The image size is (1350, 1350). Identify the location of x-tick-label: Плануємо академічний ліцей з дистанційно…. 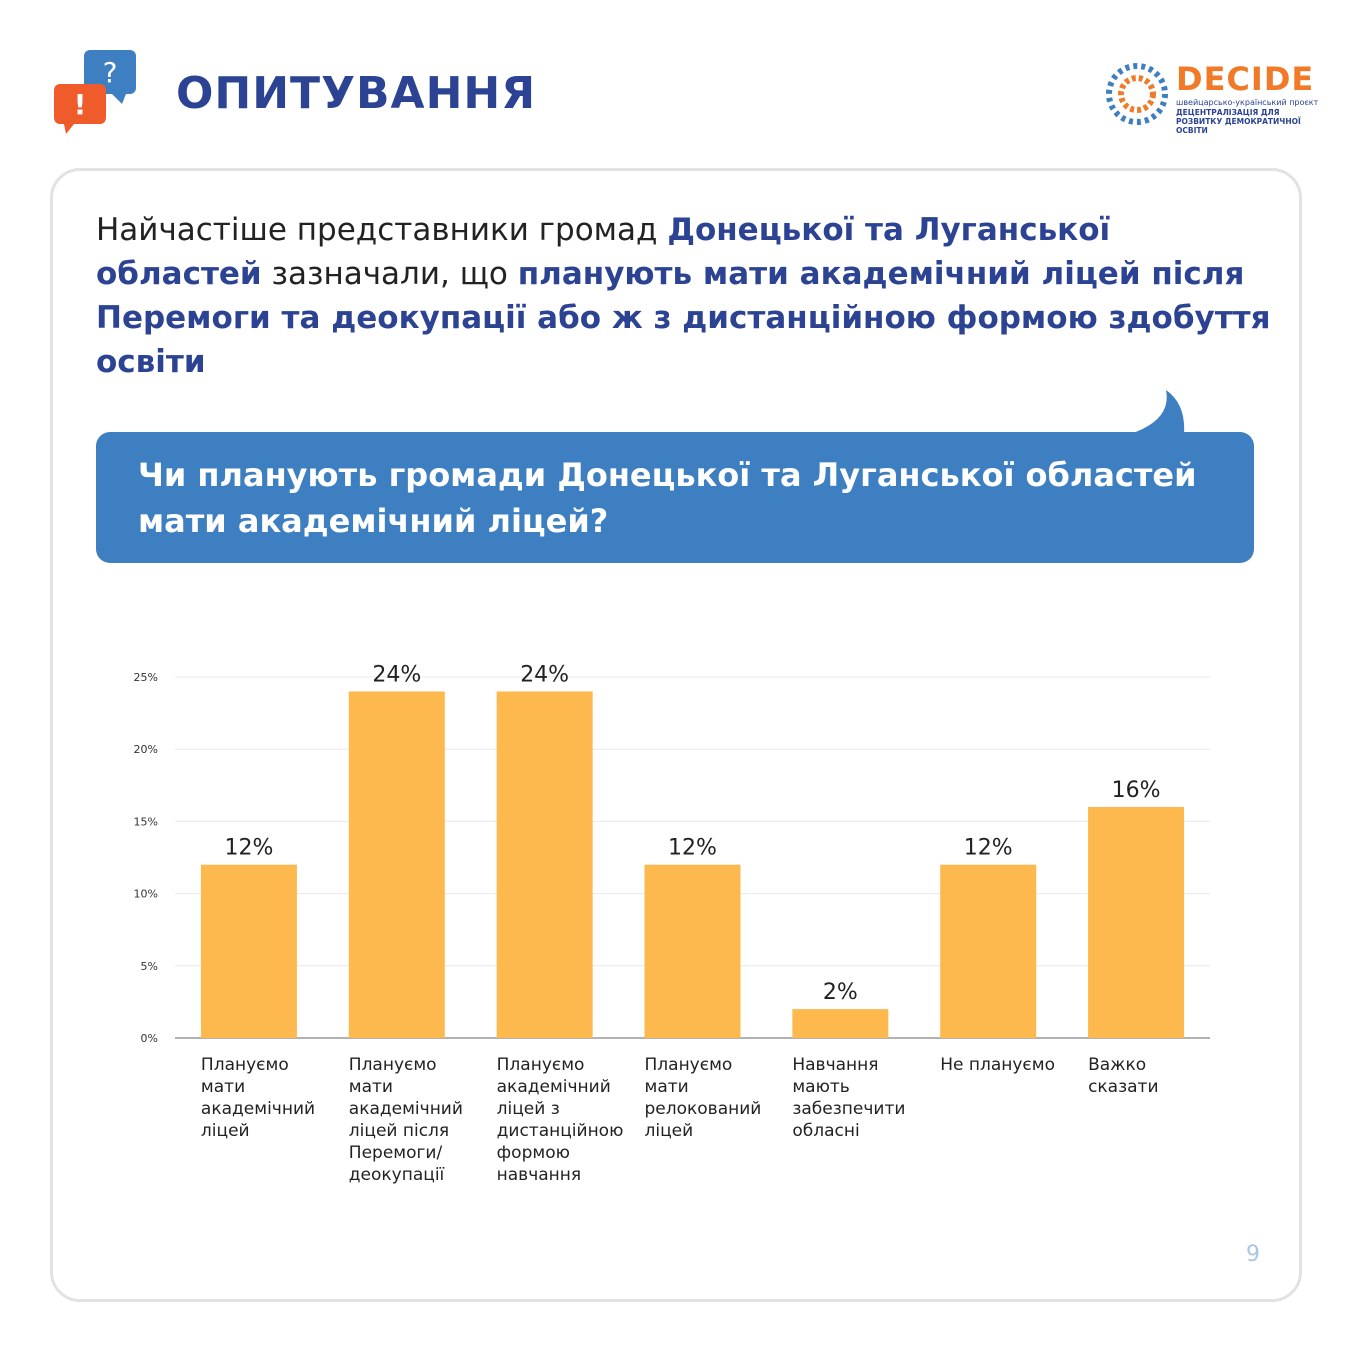
(560, 1120).